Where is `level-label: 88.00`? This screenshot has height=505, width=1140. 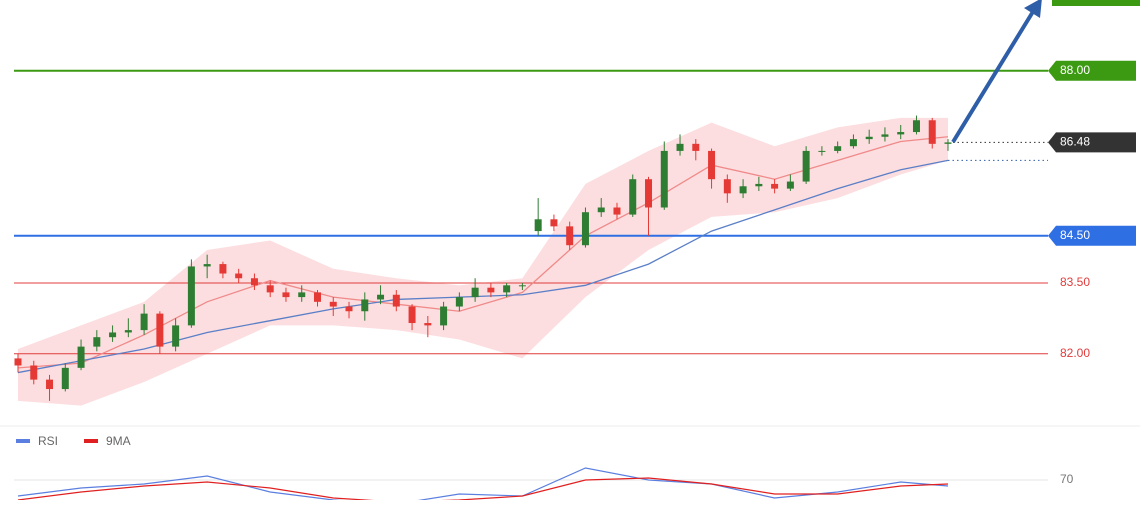 level-label: 88.00 is located at coordinates (1075, 70).